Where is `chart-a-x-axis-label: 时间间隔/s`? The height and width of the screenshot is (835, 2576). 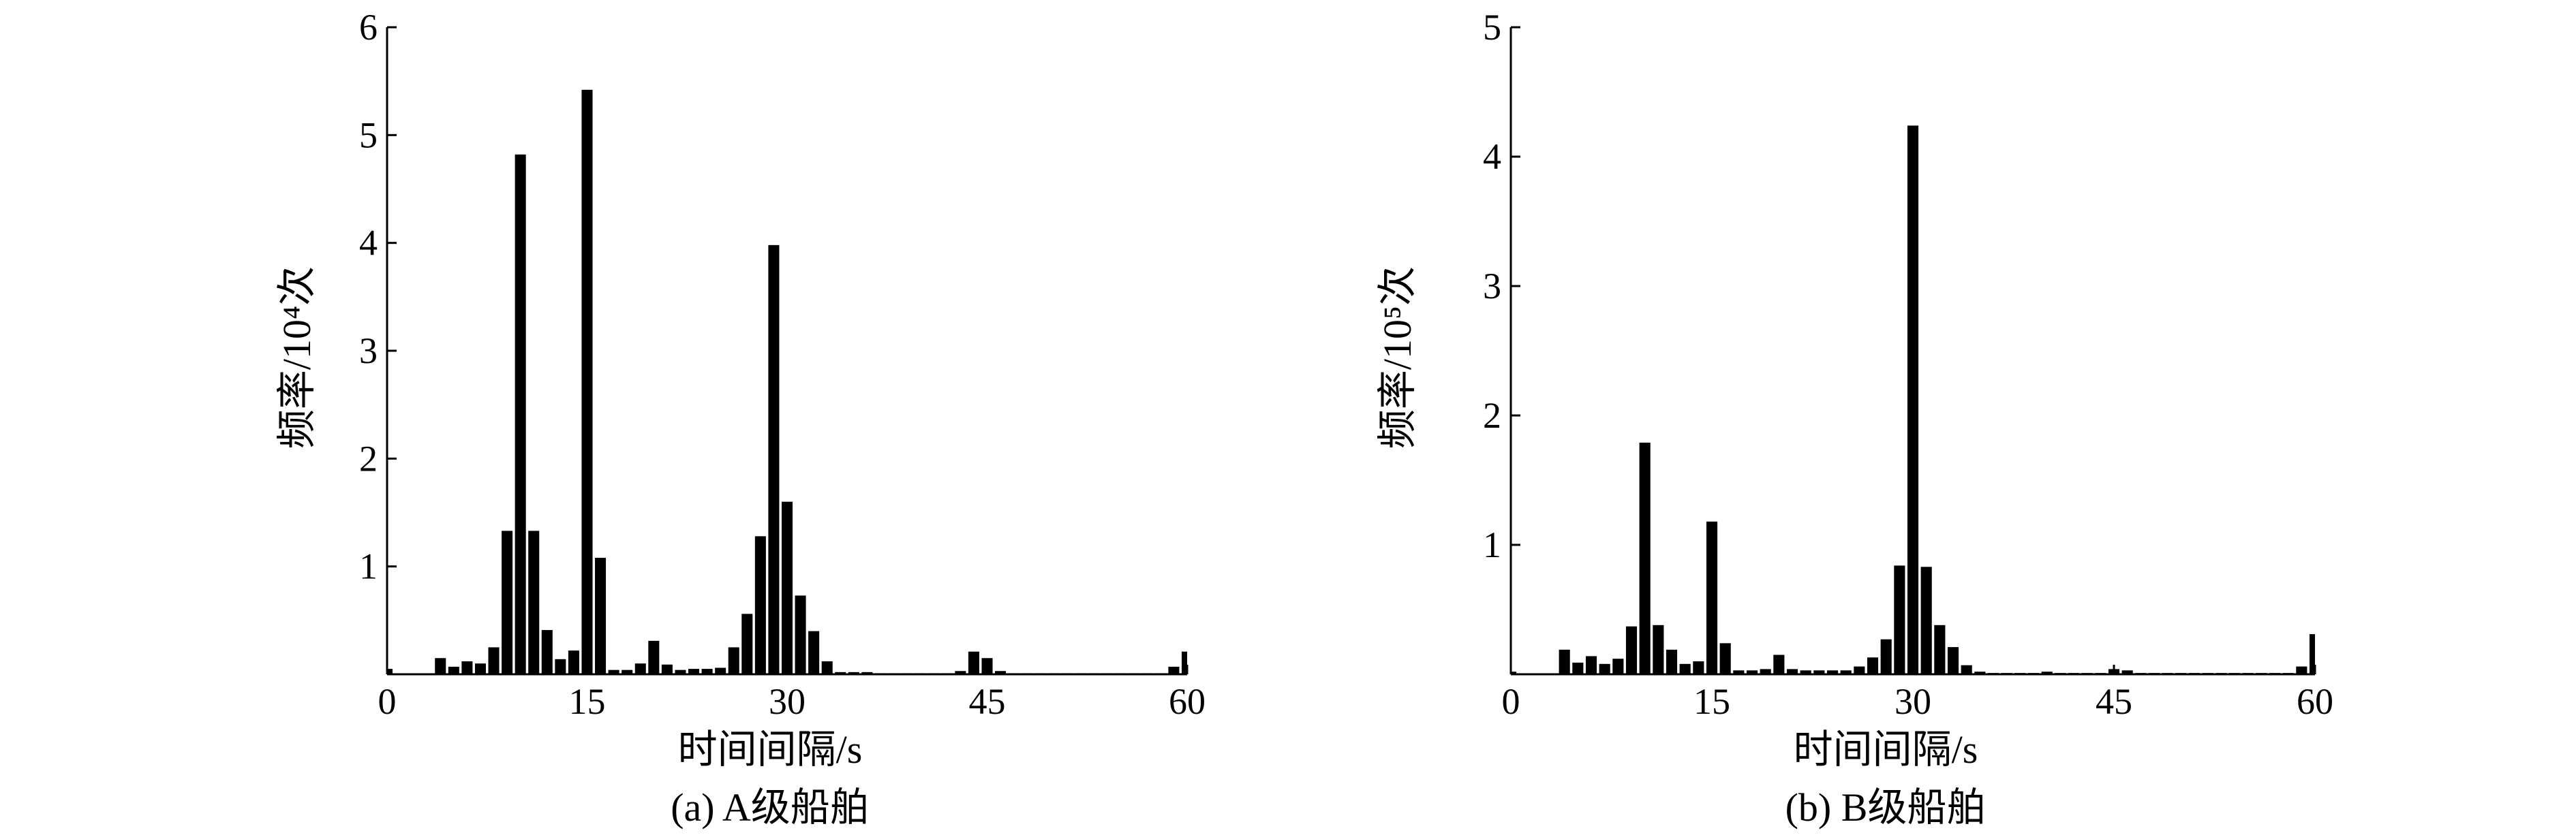
chart-a-x-axis-label: 时间间隔/s is located at coordinates (770, 749).